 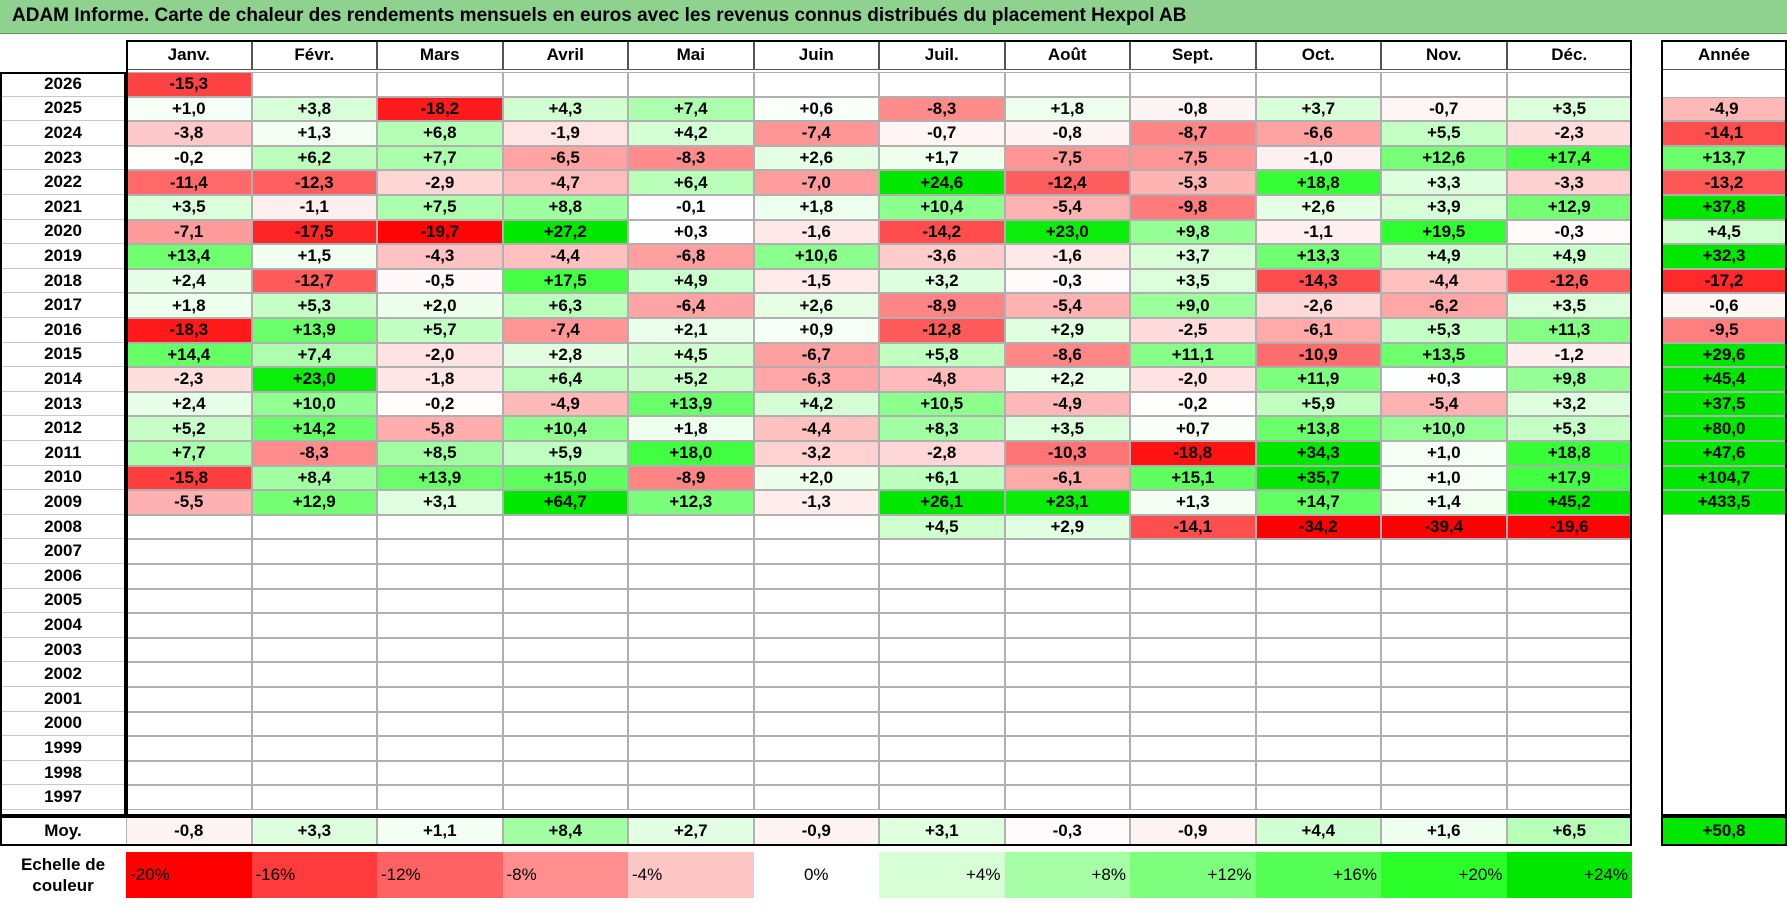 What do you see at coordinates (691, 232) in the screenshot?
I see `heatmap-cell: +0,3` at bounding box center [691, 232].